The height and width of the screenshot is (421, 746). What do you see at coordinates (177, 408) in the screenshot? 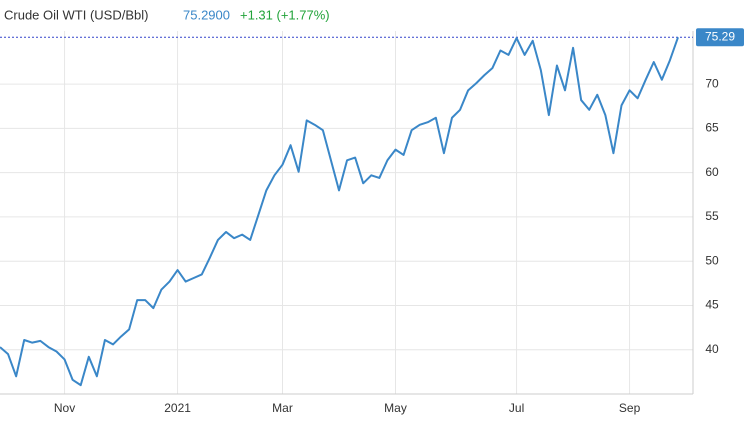
I see `x-tick-label: 2021` at bounding box center [177, 408].